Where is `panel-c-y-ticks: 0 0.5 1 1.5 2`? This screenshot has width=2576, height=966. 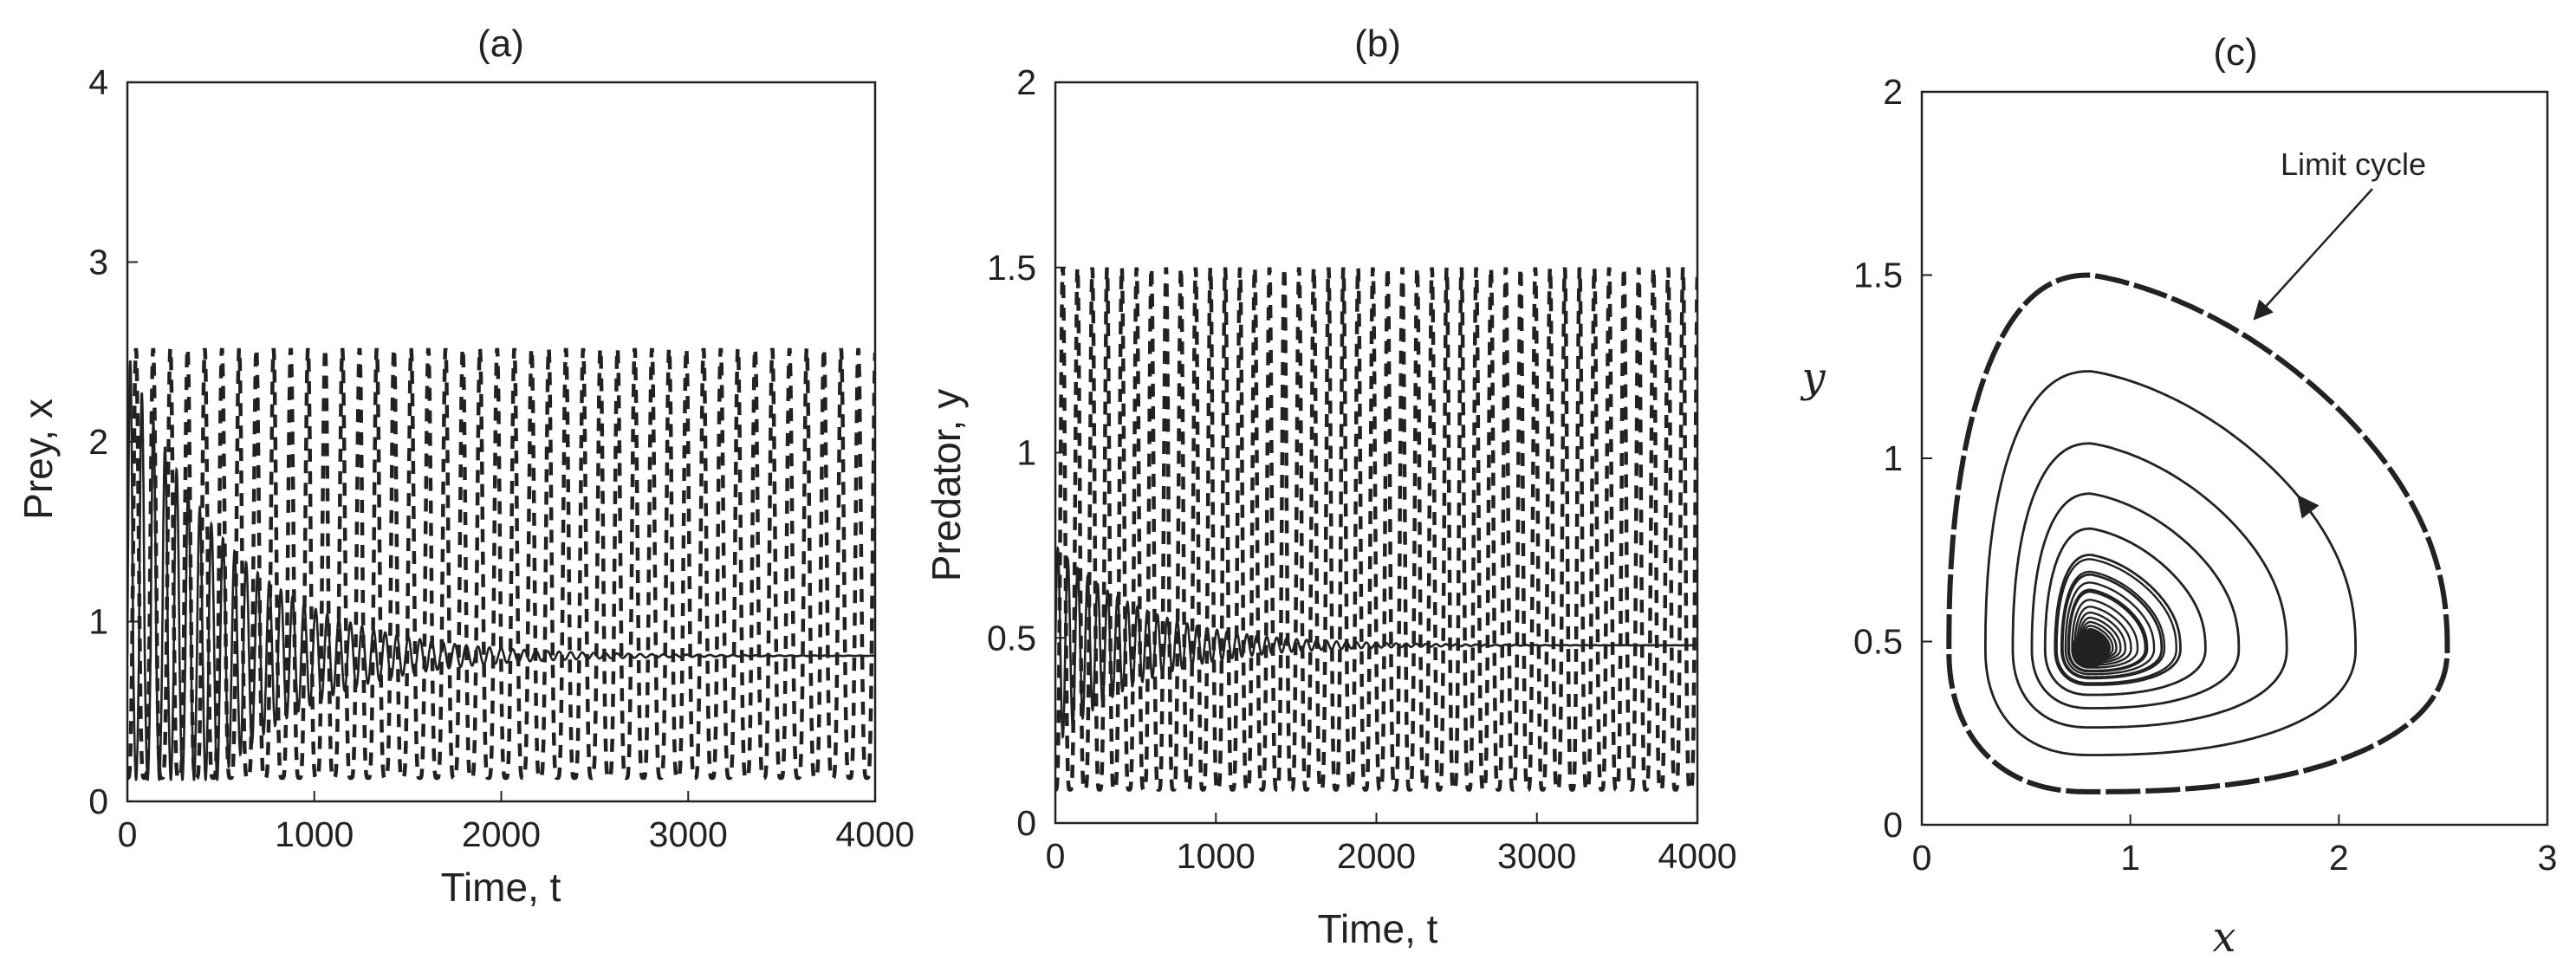 panel-c-y-ticks: 0 0.5 1 1.5 2 is located at coordinates (1893, 458).